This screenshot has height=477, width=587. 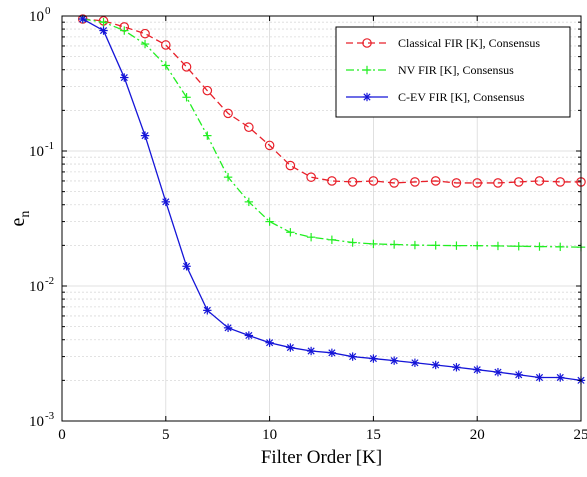 What do you see at coordinates (580, 435) in the screenshot?
I see `x-tick-label: 25` at bounding box center [580, 435].